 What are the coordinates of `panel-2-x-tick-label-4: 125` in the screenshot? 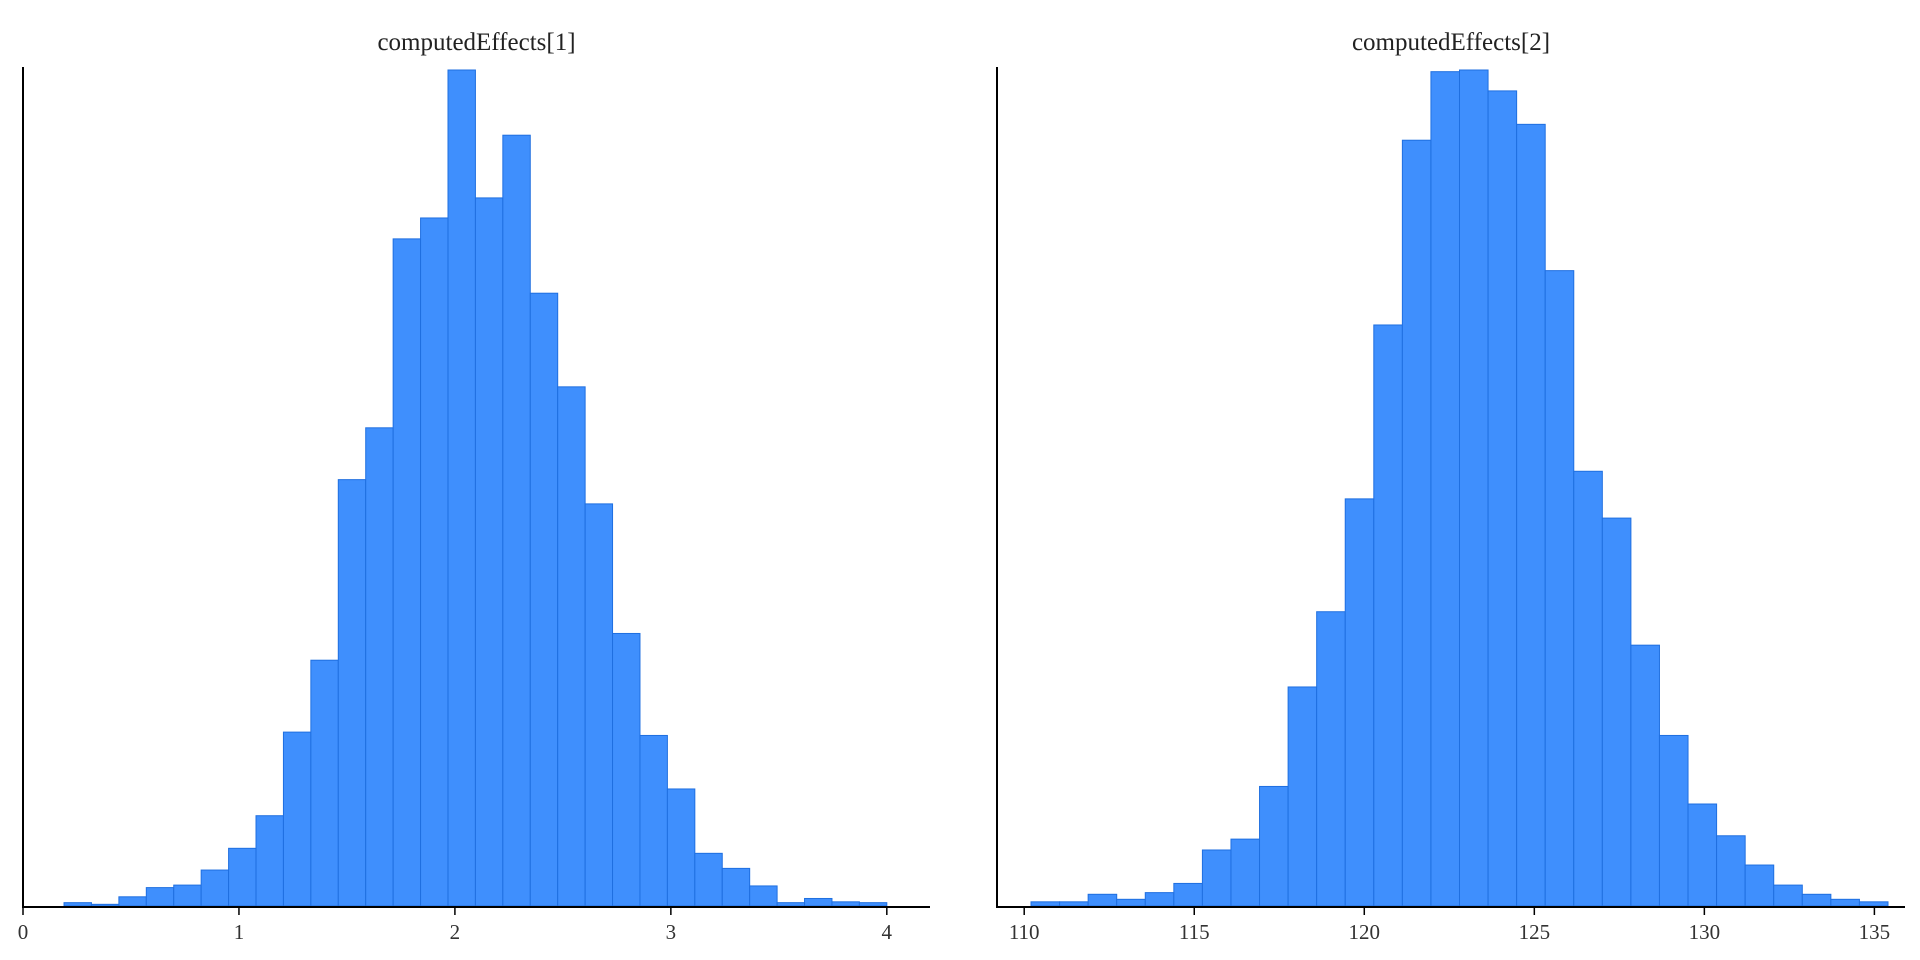 It's located at (1535, 932).